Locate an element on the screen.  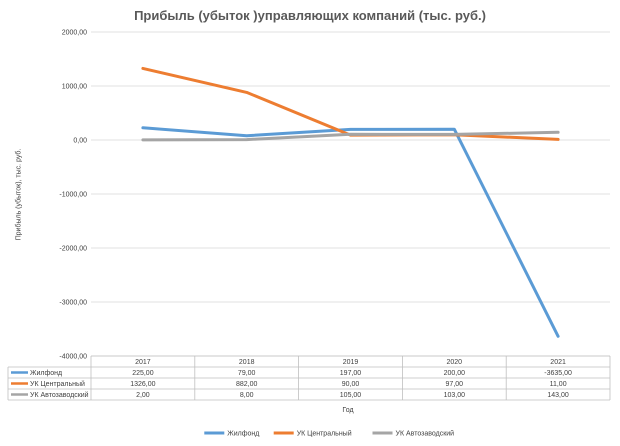
data-table-cell: 105,00 is located at coordinates (351, 395).